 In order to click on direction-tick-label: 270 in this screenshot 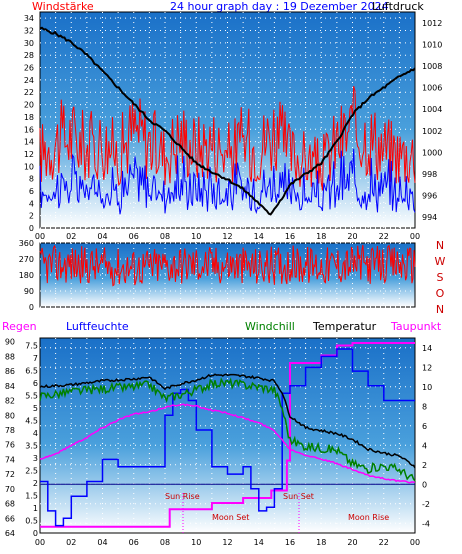, I will do `click(26, 259)`.